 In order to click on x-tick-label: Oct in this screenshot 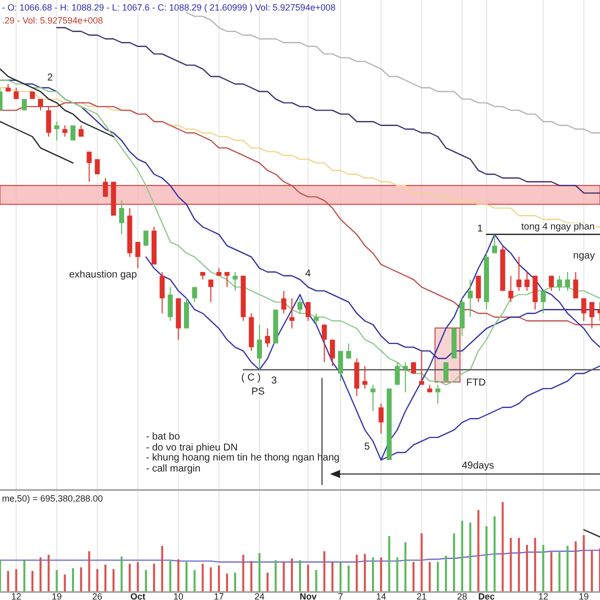, I will do `click(138, 595)`.